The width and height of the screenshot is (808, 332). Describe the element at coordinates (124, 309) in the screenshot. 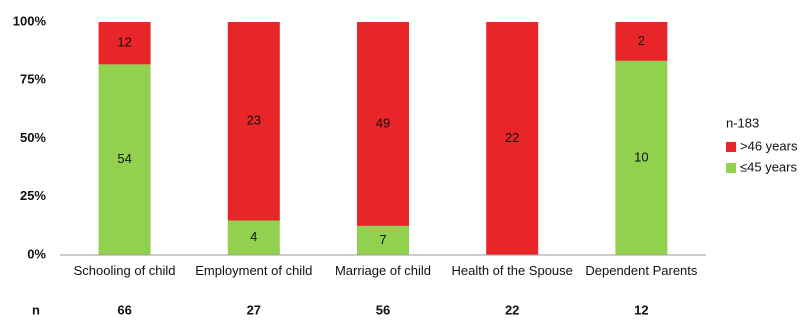

I see `n-value: 66` at that location.